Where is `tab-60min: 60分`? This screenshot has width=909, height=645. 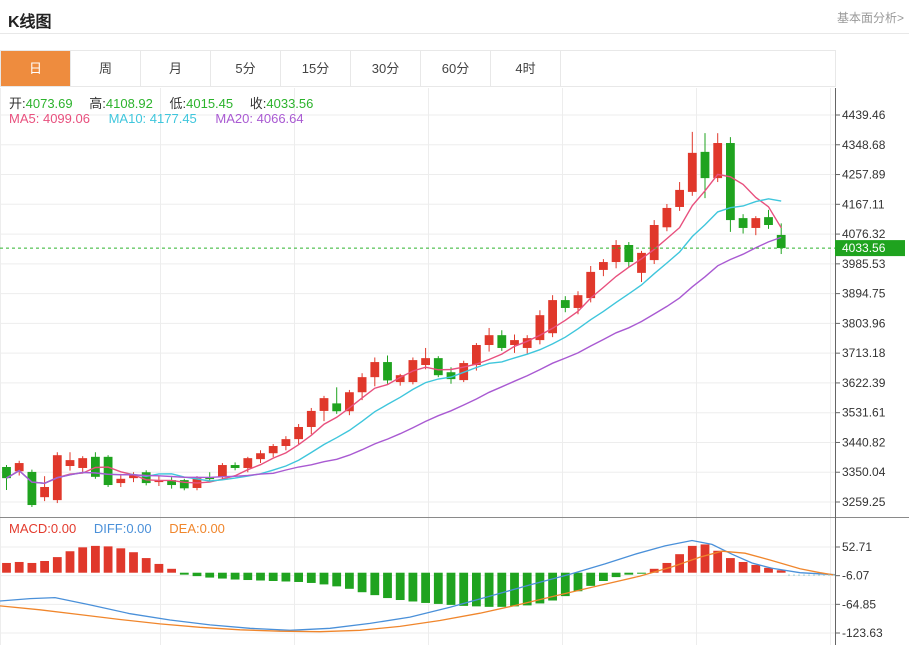
tab-60min: 60分 is located at coordinates (456, 68).